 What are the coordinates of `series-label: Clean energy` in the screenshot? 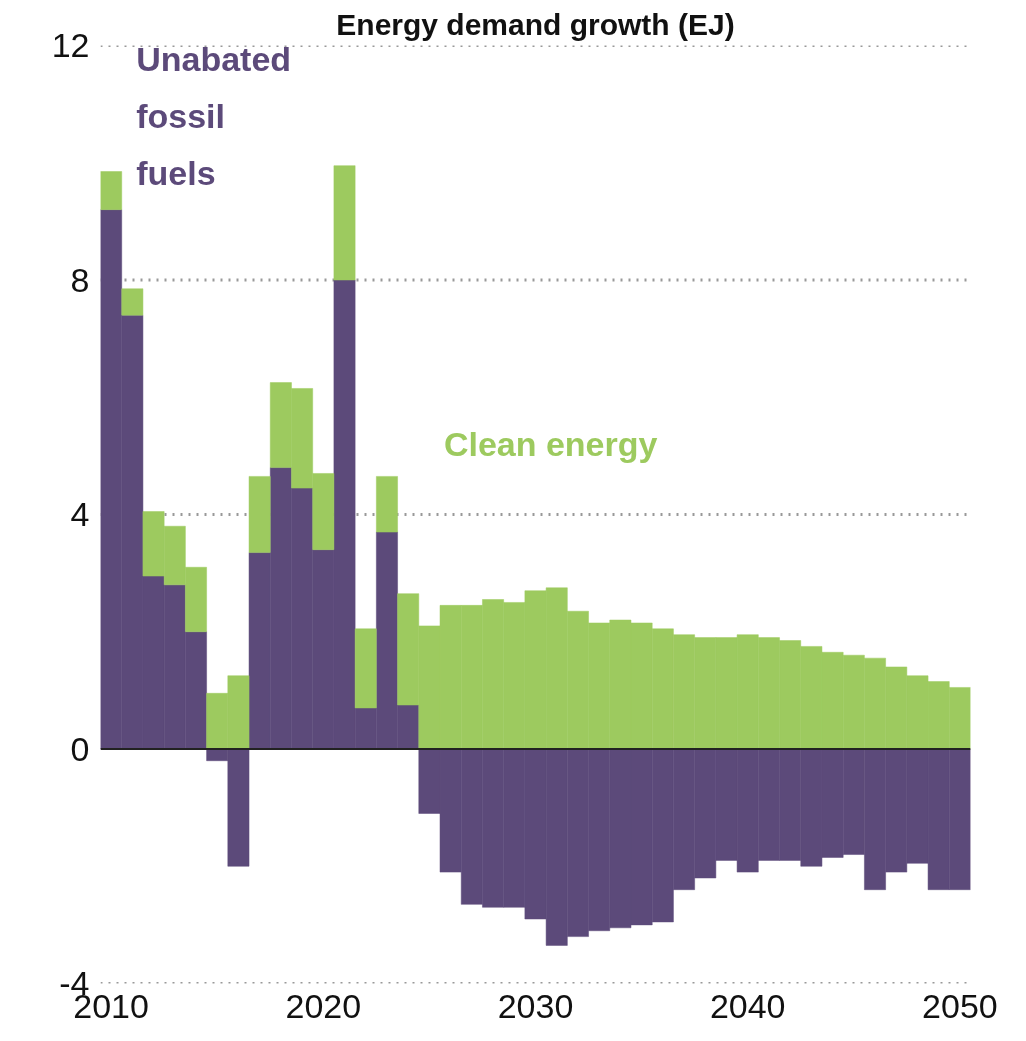 It's located at (550, 444).